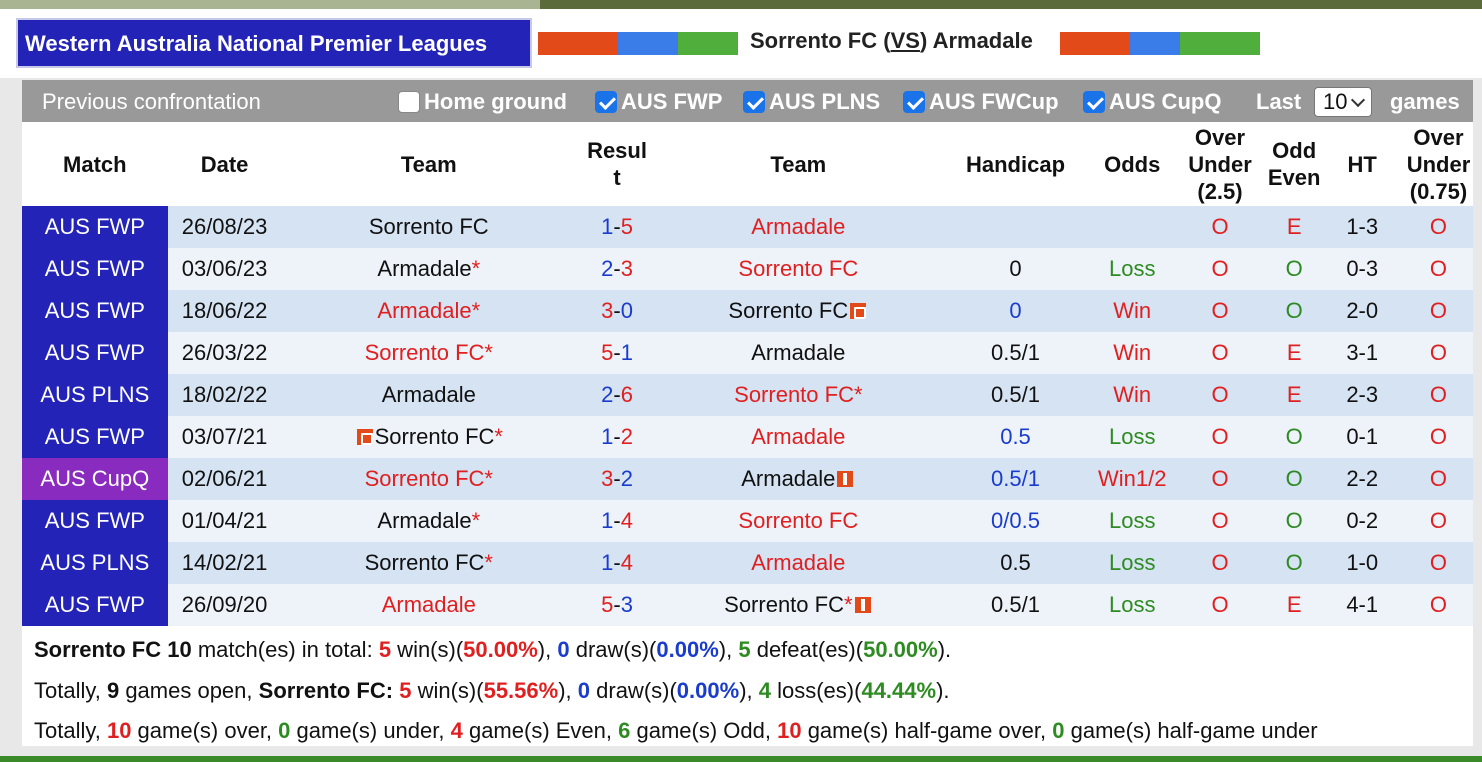  Describe the element at coordinates (741, 759) in the screenshot. I see `bottom-strip` at that location.